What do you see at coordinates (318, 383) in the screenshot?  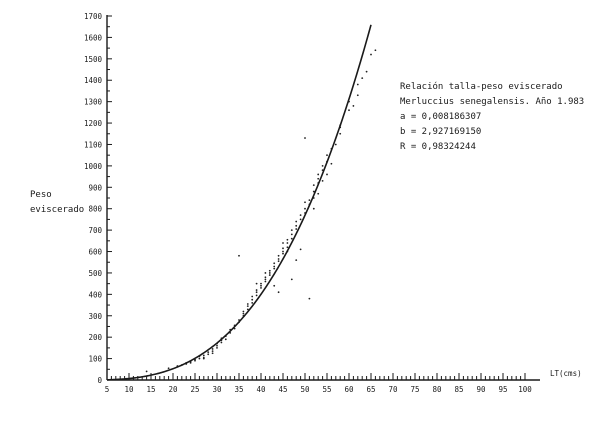 I see `x-tick-group: 5 10 15 20 25 30 35 40 45 50 55 60 65 70 75 80 85 90 95 100` at bounding box center [318, 383].